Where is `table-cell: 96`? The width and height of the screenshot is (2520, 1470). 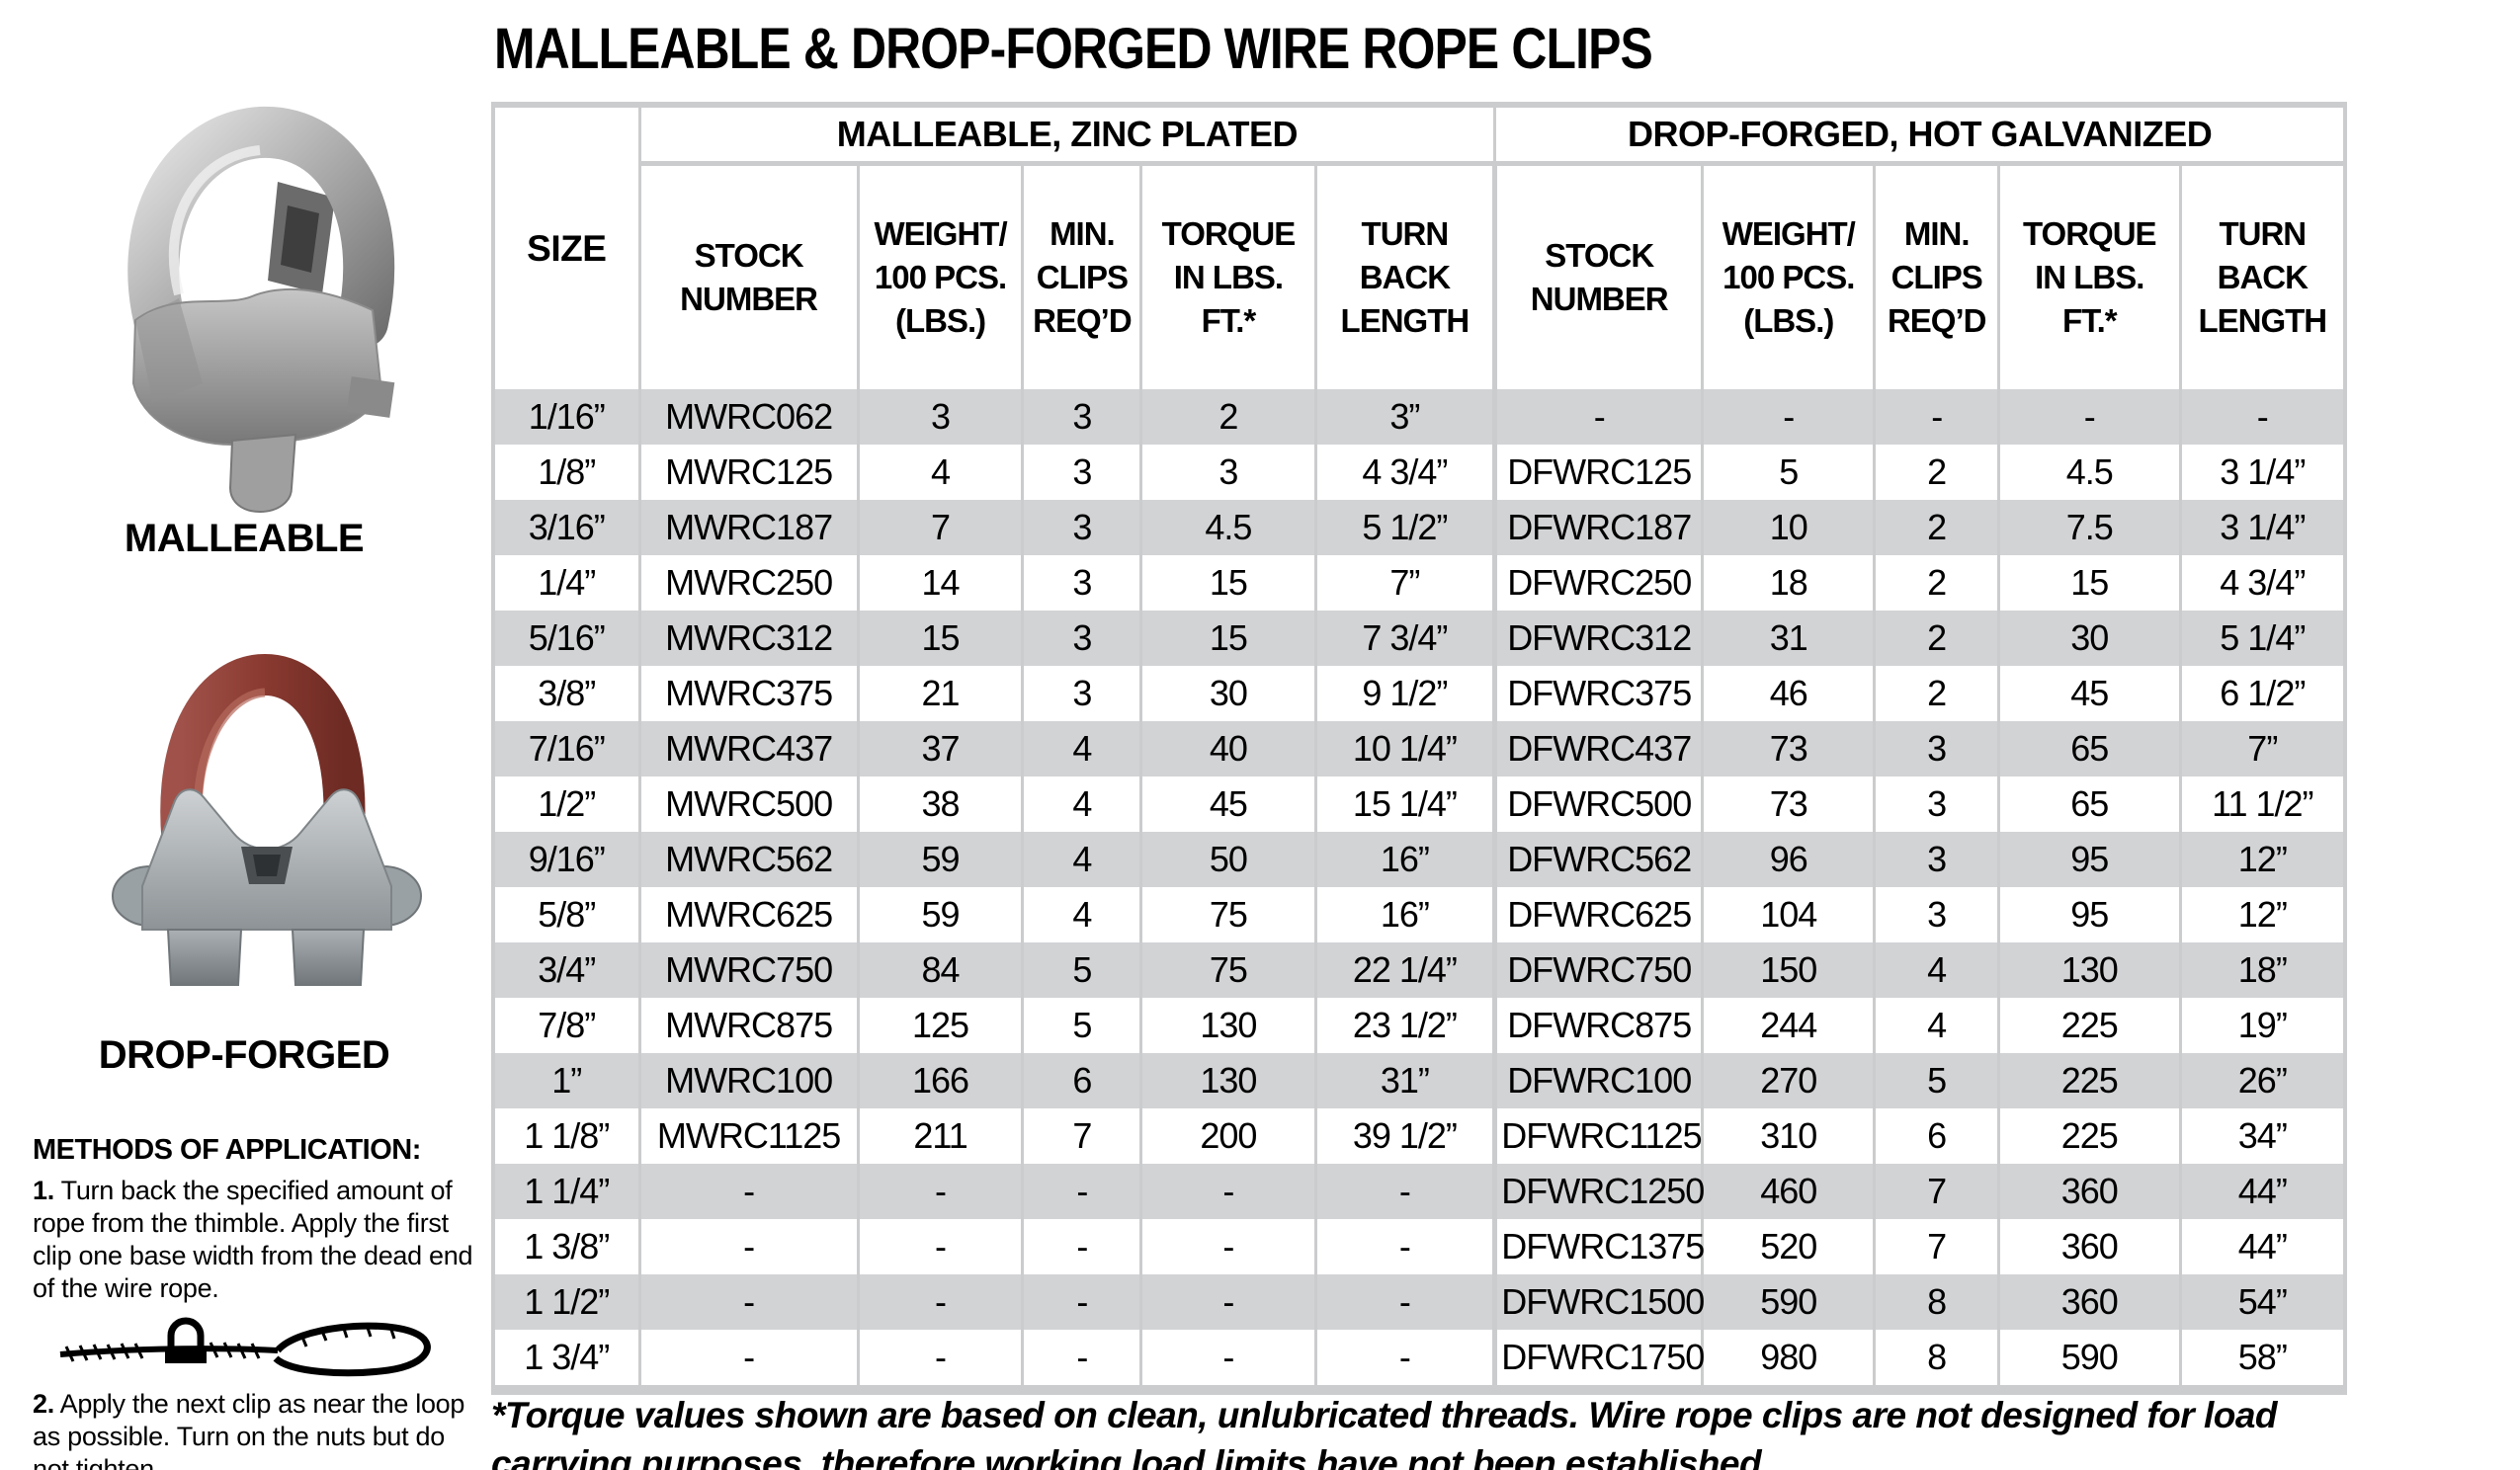
table-cell: 96 is located at coordinates (1789, 859).